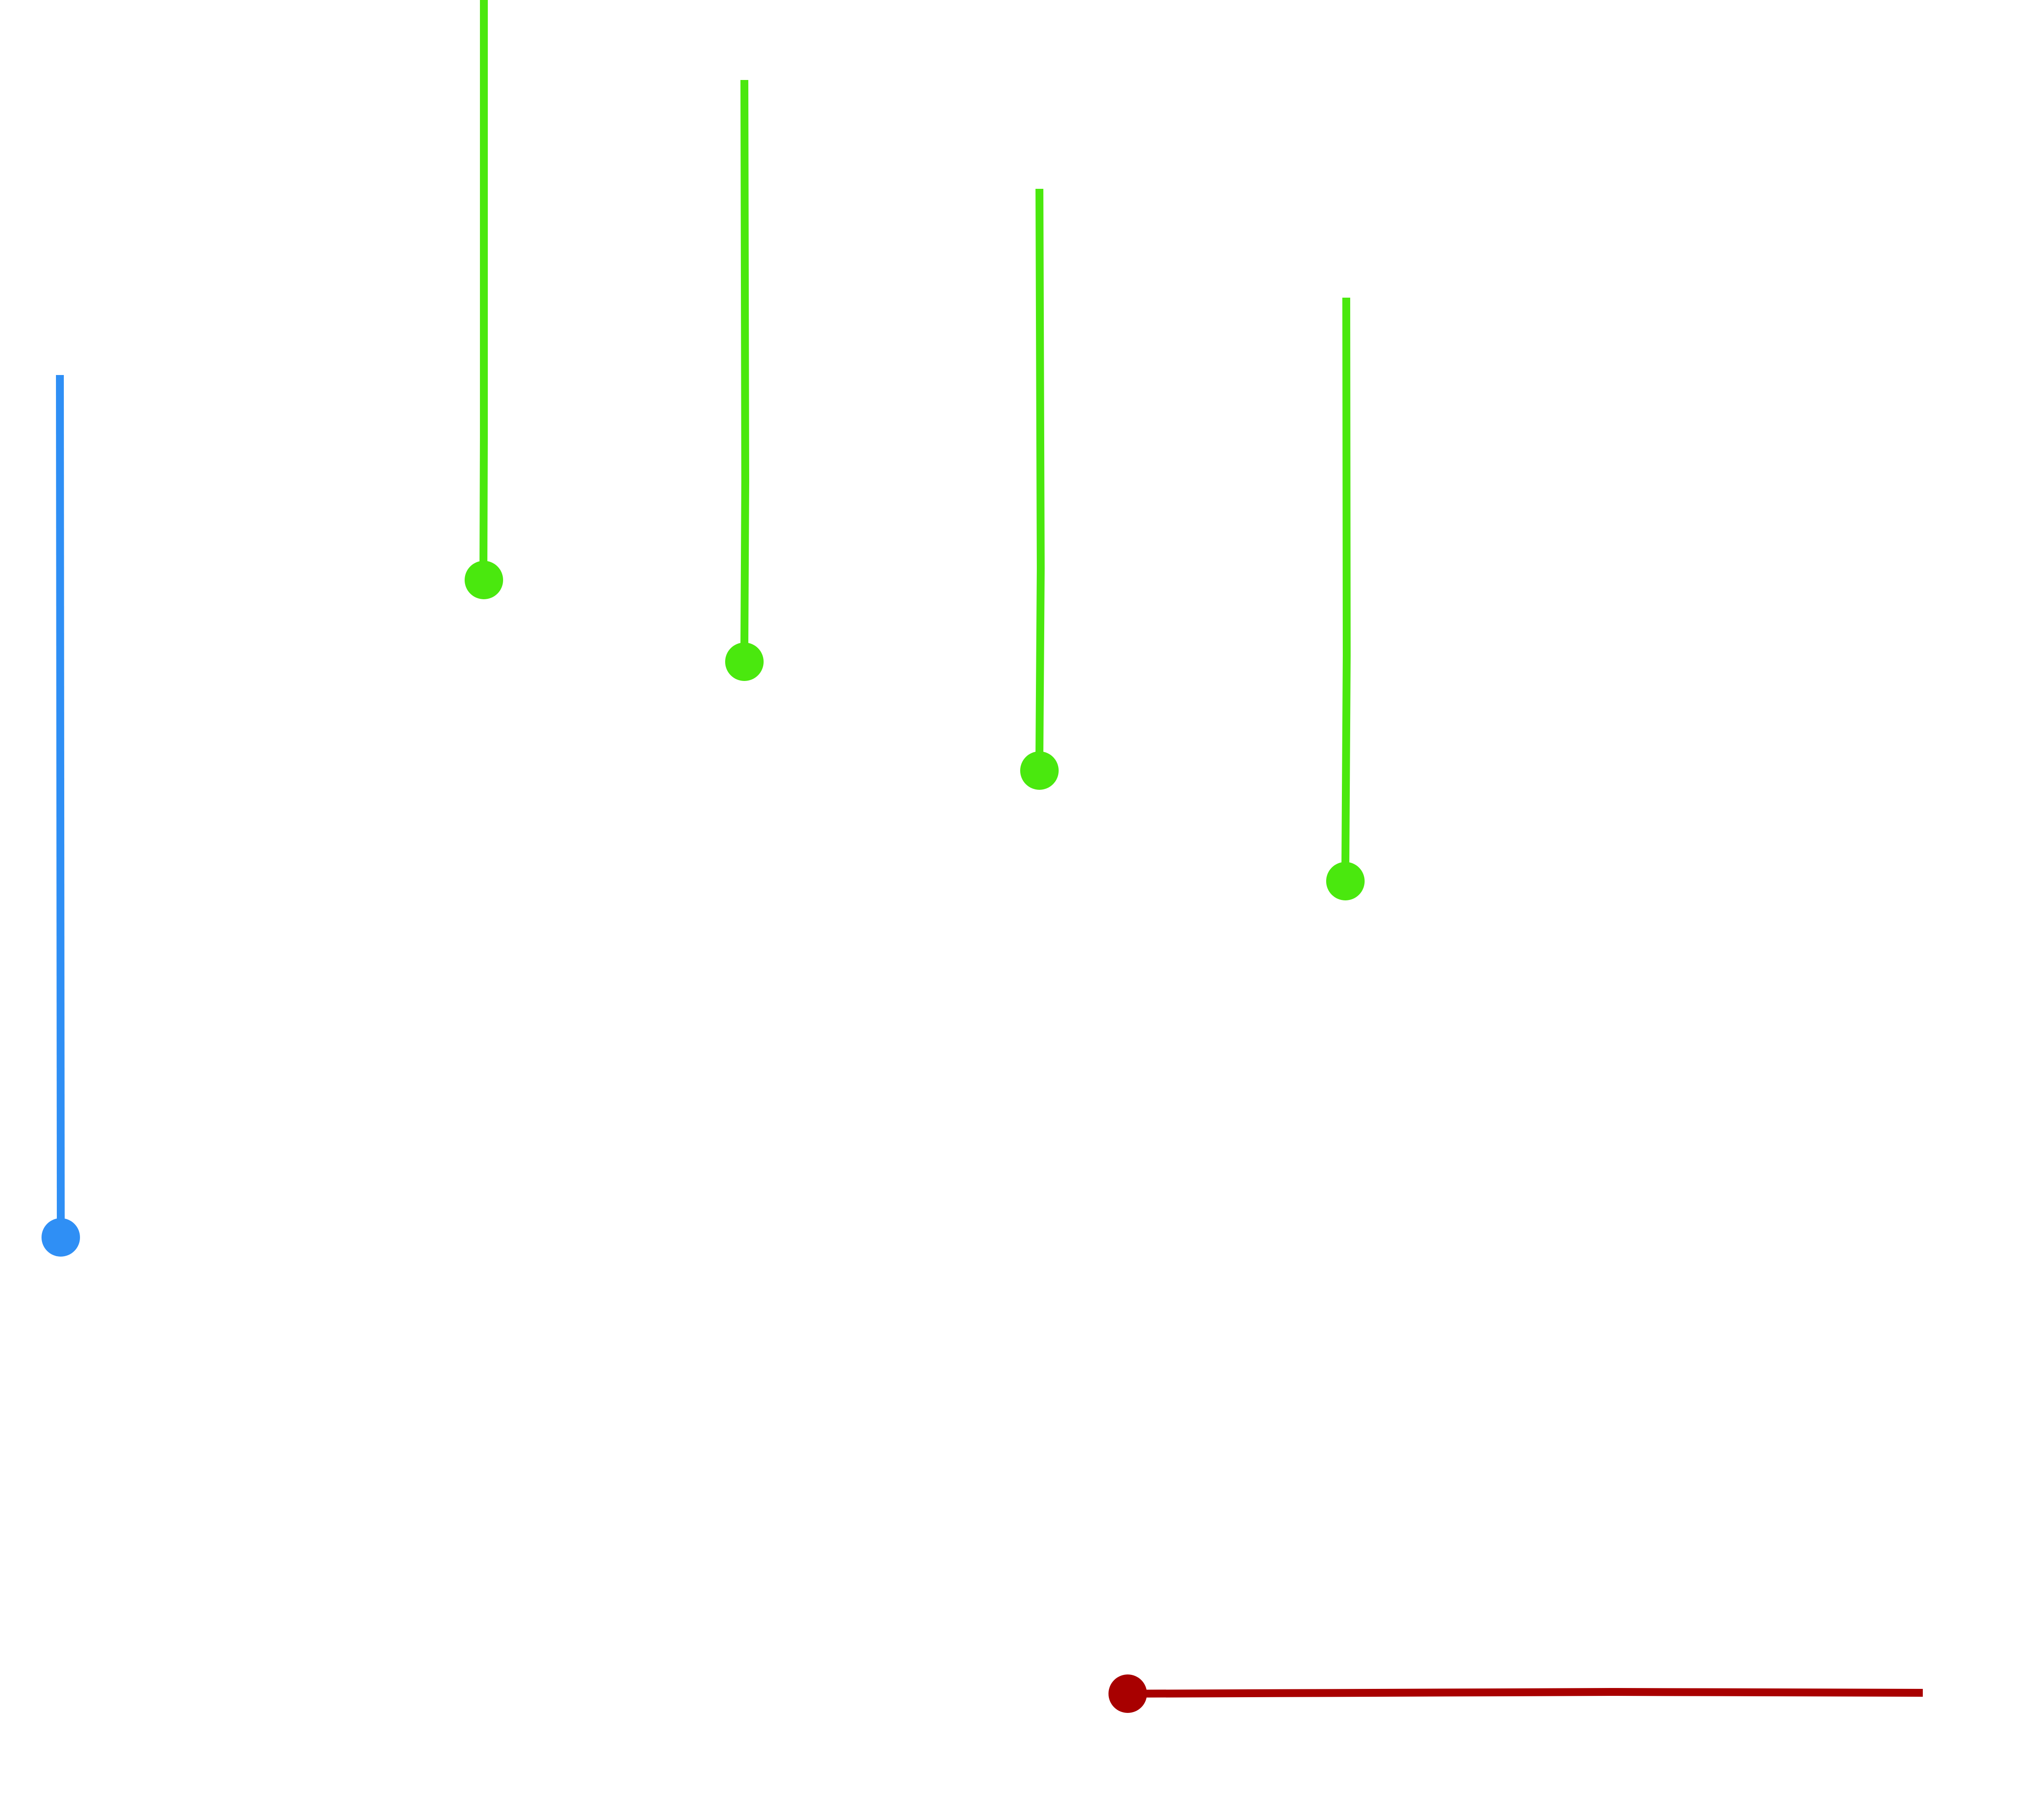  What do you see at coordinates (1525, 1693) in the screenshot?
I see `red-stroke-line` at bounding box center [1525, 1693].